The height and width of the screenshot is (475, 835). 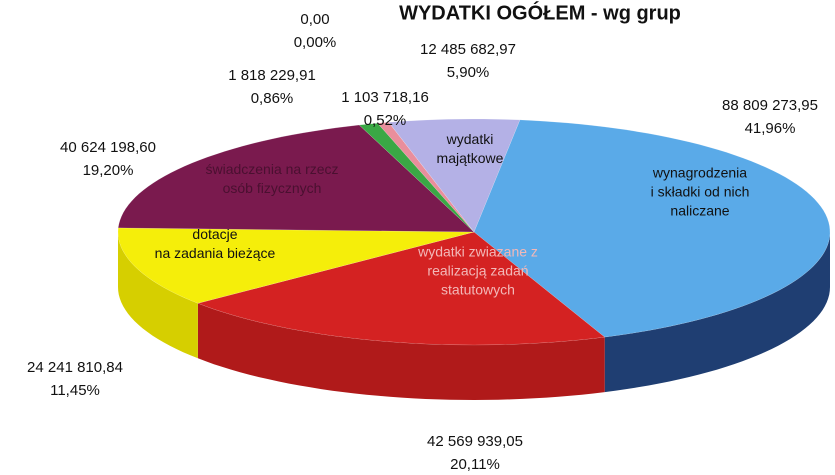 I want to click on value-label: 42 569 939,05, so click(x=475, y=441).